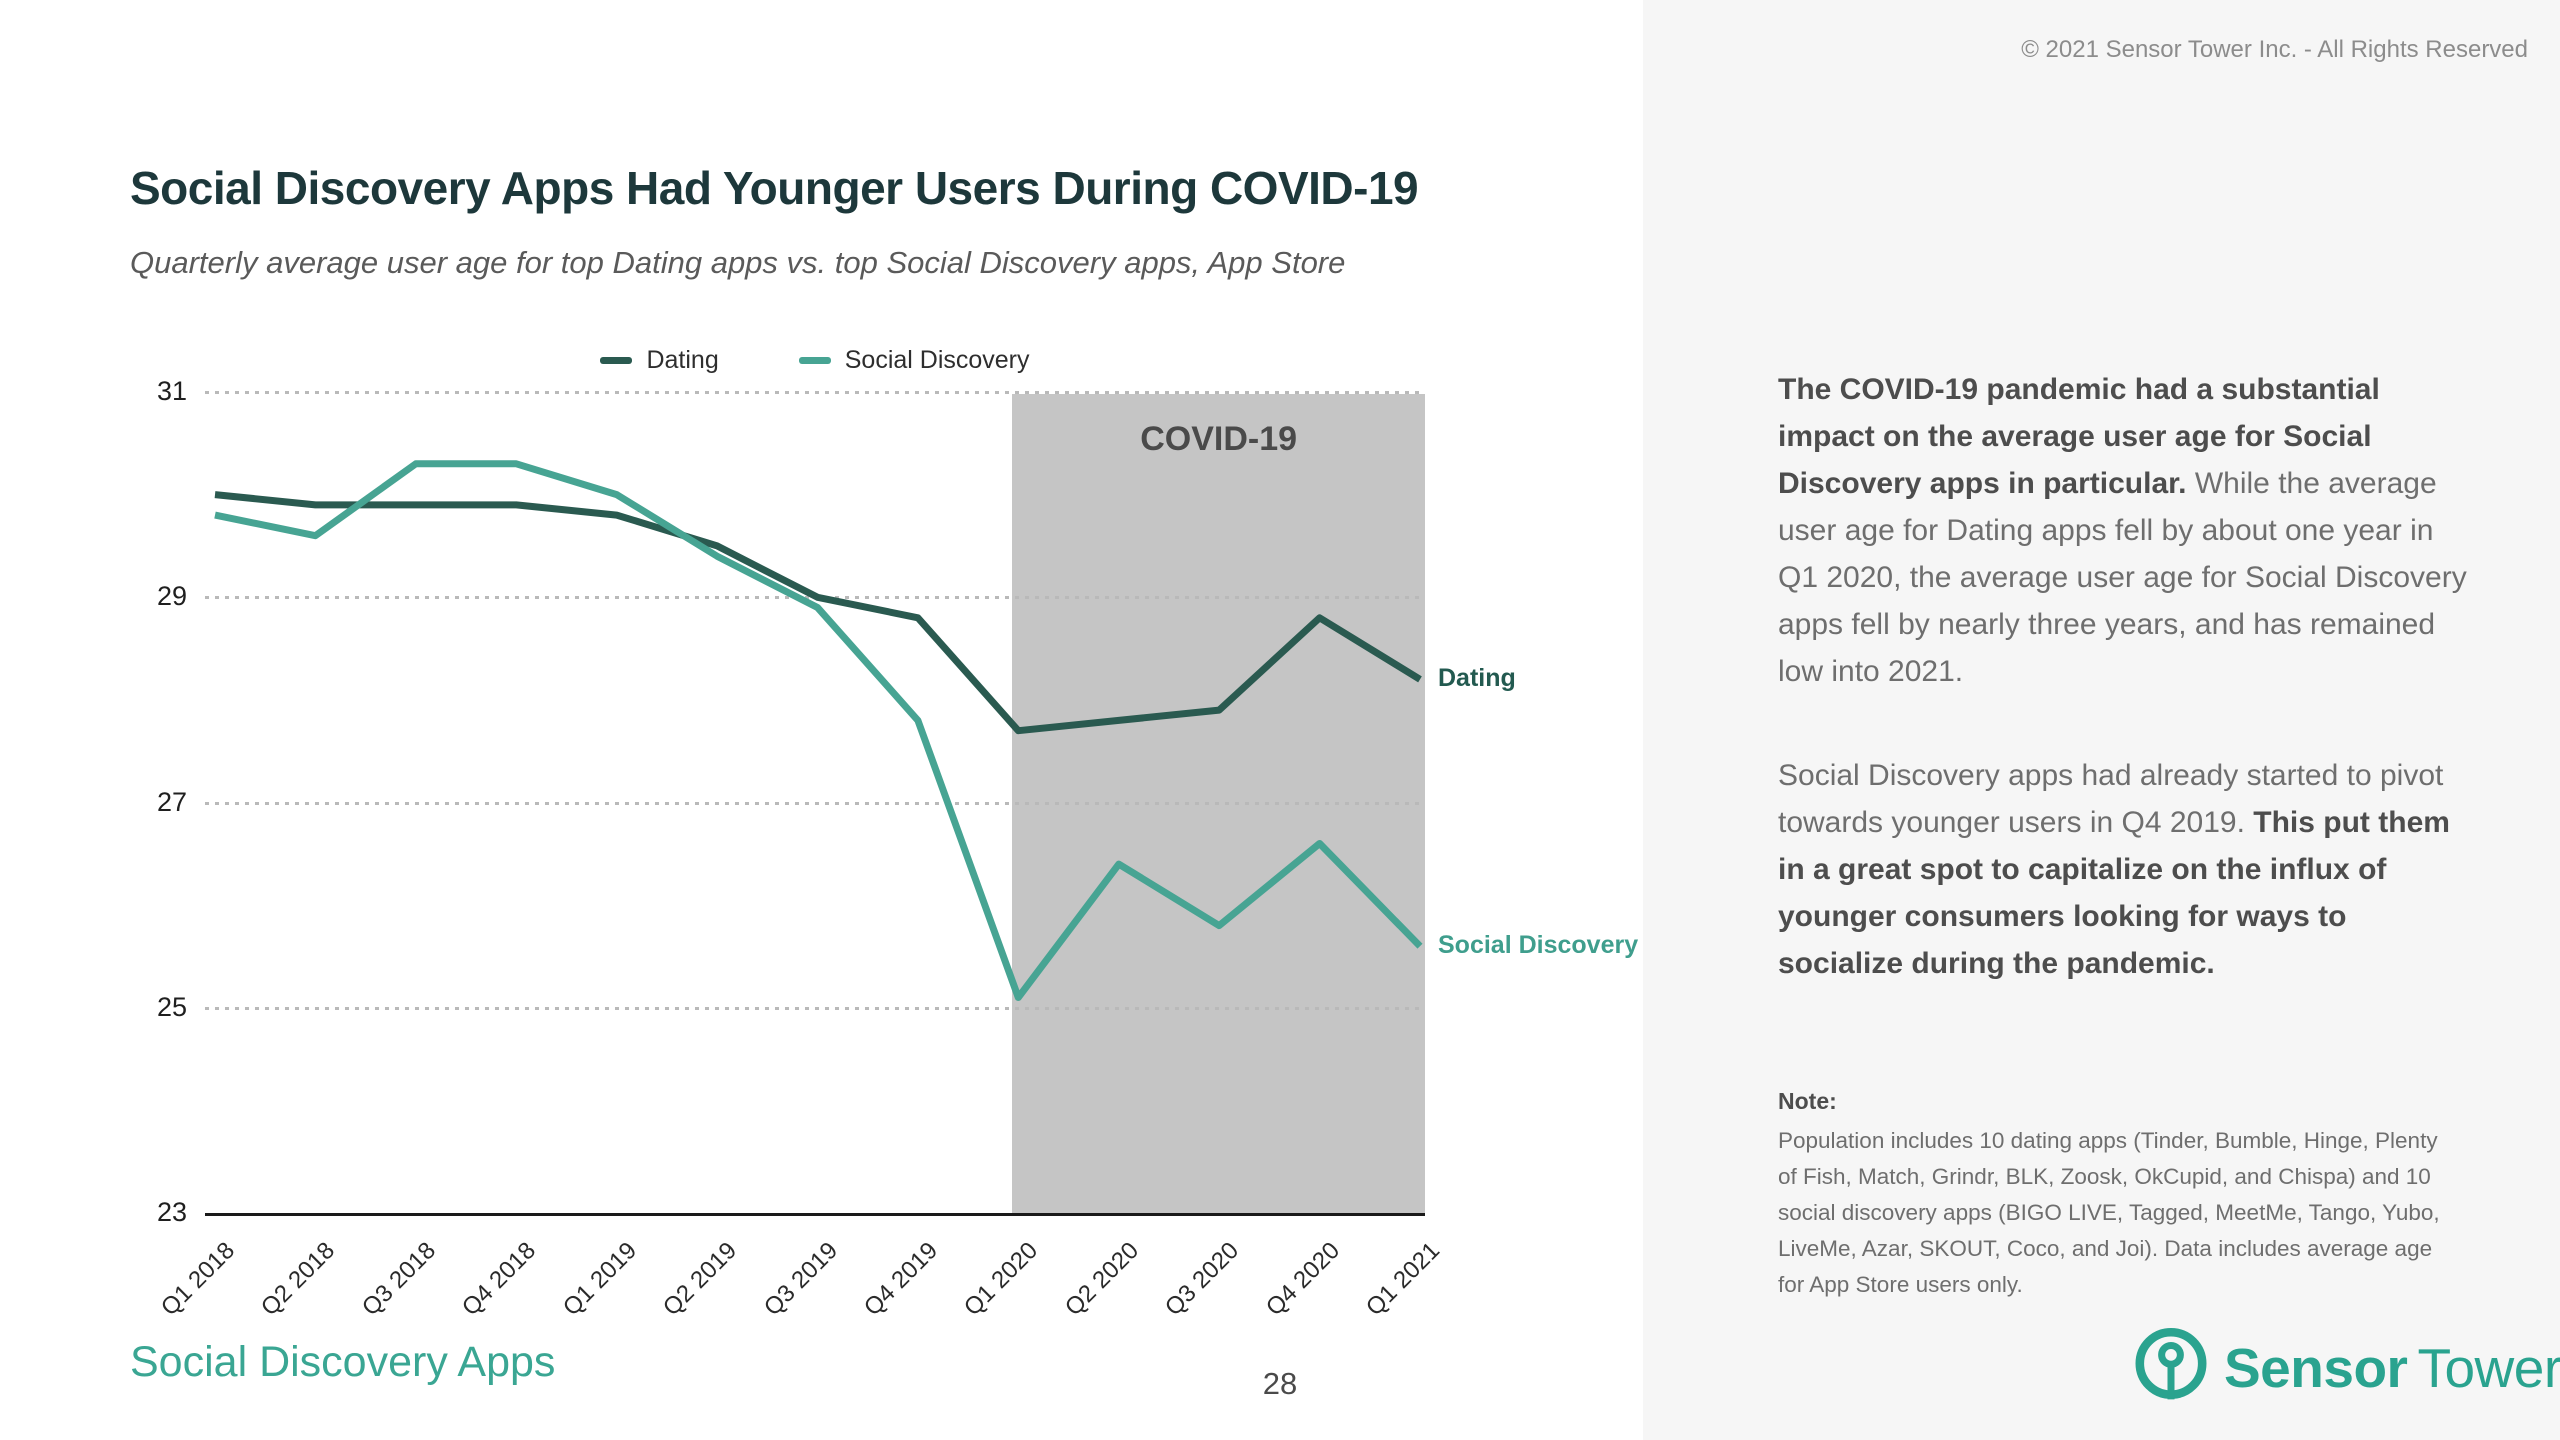 Image resolution: width=2560 pixels, height=1440 pixels. Describe the element at coordinates (682, 360) in the screenshot. I see `legend-label: Dating` at that location.